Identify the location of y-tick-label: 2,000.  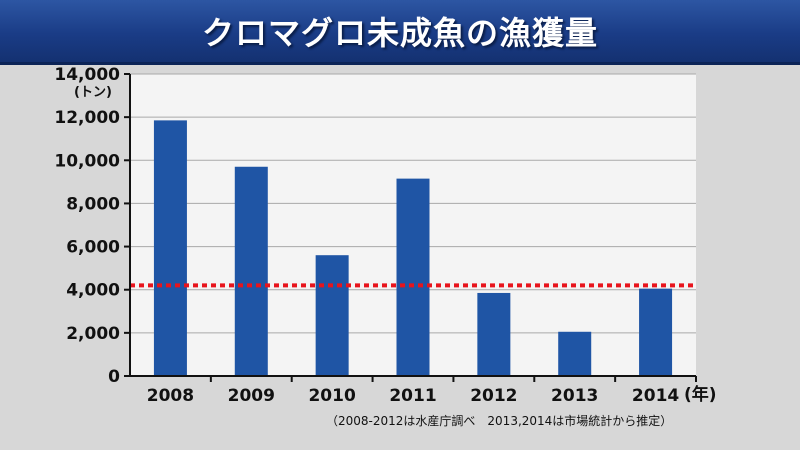
(93, 334).